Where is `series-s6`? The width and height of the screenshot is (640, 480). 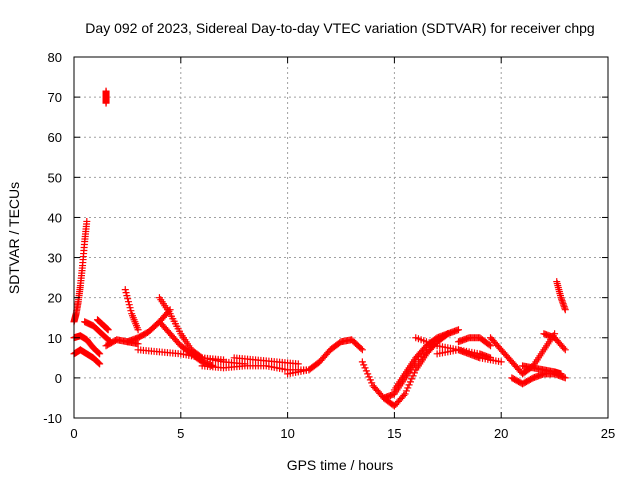 series-s6 is located at coordinates (102, 325).